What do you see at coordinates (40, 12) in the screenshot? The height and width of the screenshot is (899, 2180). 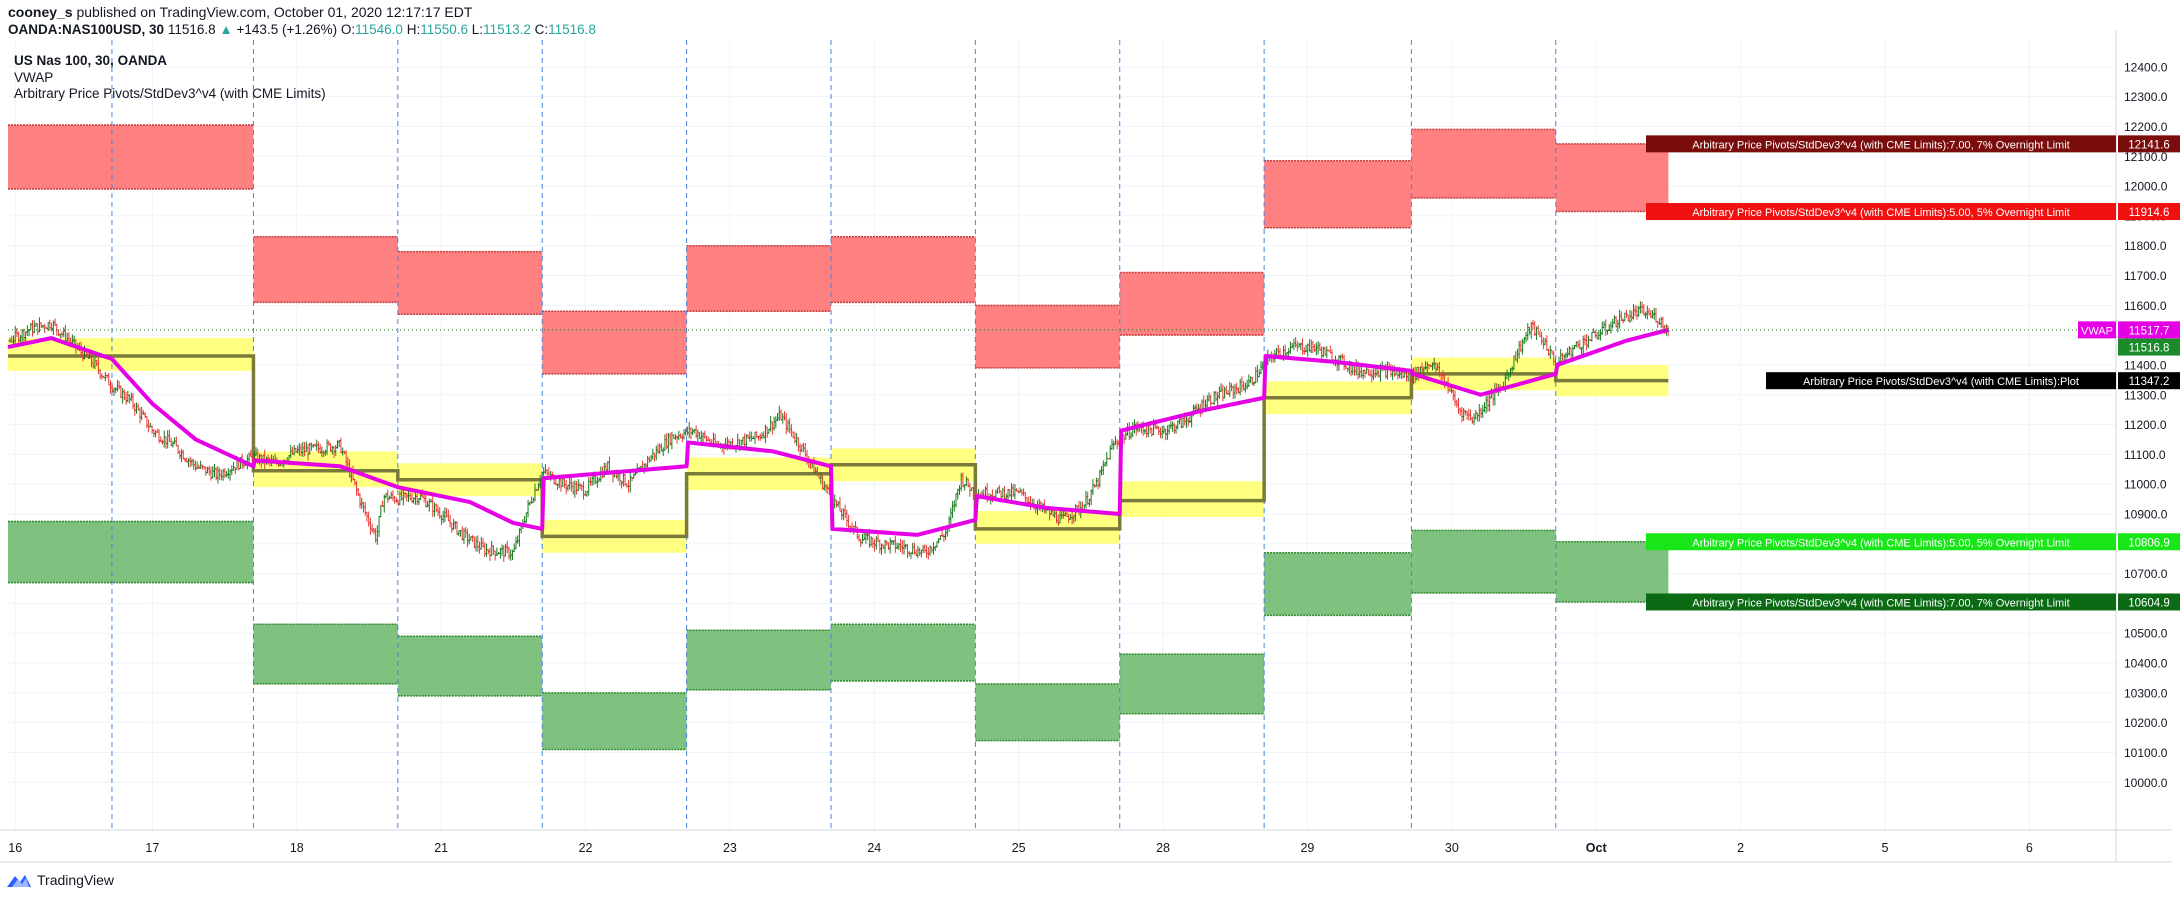 I see `author-name: cooney_s` at bounding box center [40, 12].